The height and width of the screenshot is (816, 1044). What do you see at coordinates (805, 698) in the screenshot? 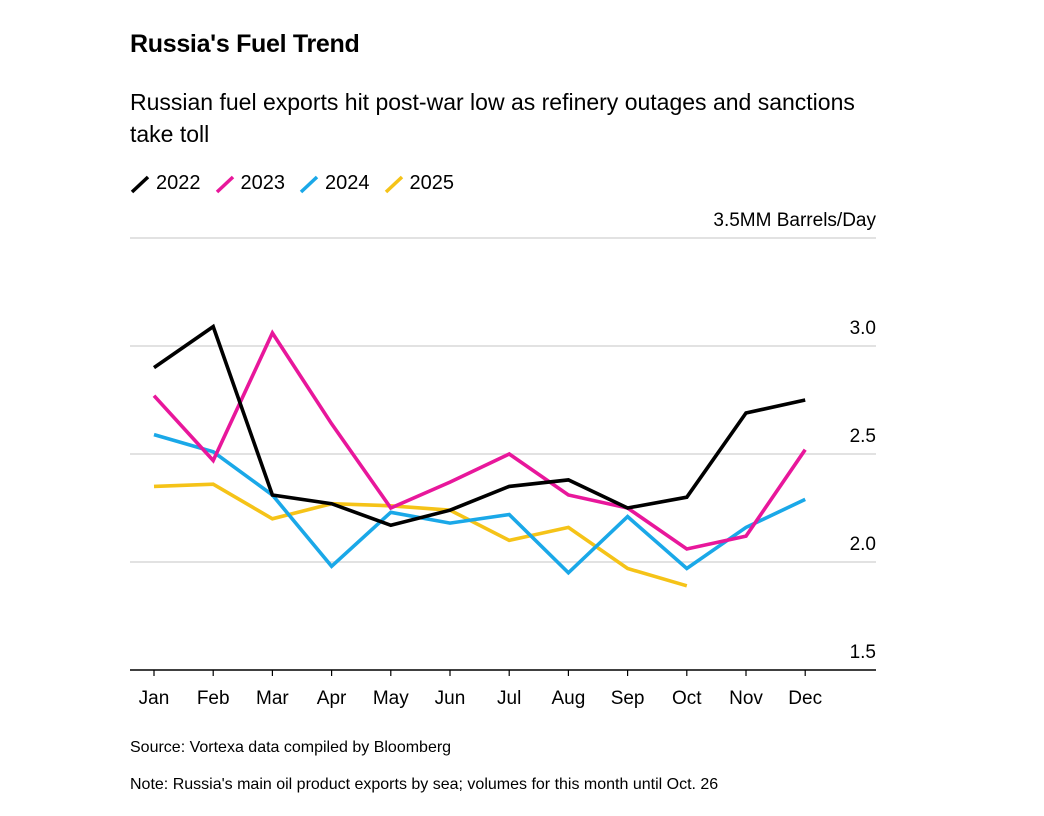
I see `x-tick-label: Dec` at bounding box center [805, 698].